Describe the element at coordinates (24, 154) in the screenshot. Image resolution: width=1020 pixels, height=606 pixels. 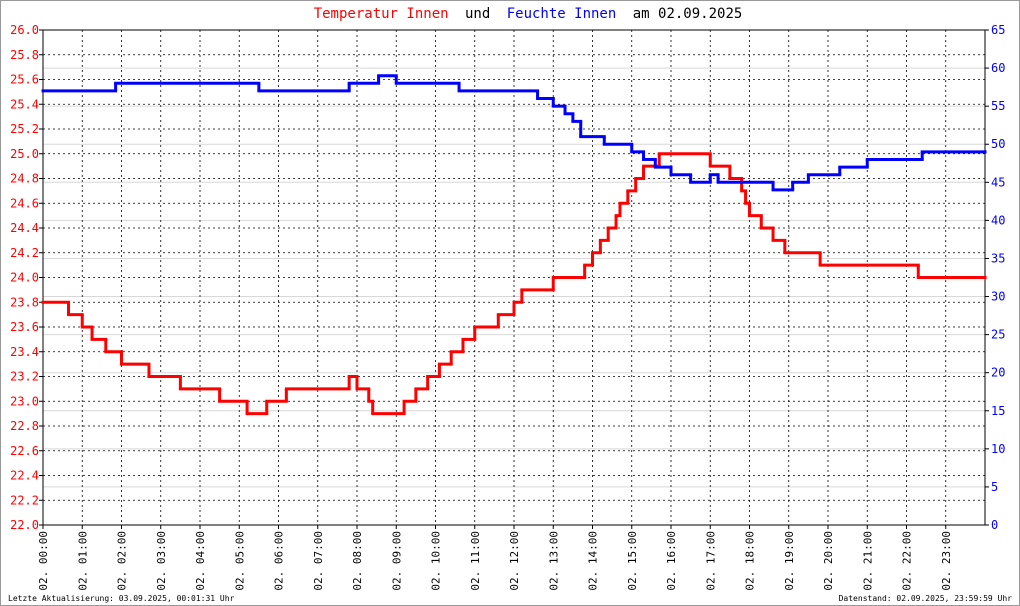
I see `y-tick-label: 25.0` at that location.